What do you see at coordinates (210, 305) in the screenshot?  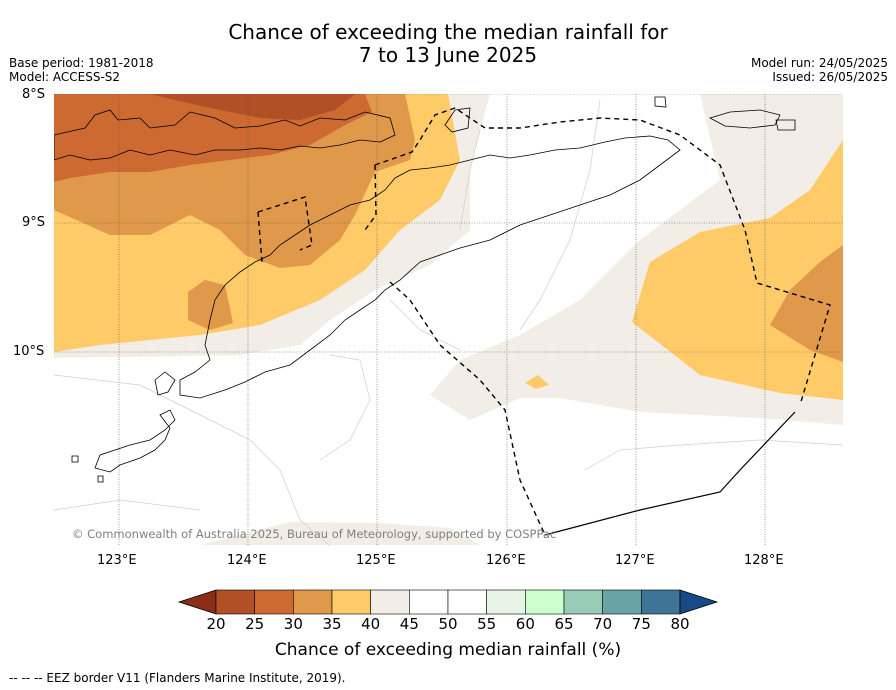 I see `region-30-35-blob` at bounding box center [210, 305].